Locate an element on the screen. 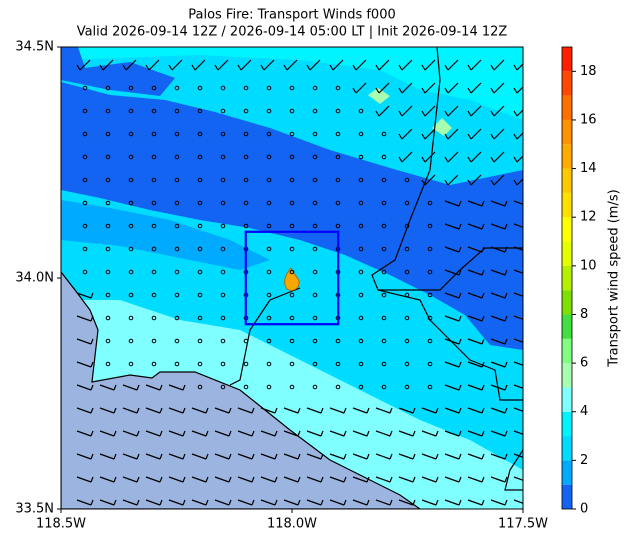  fire-icon is located at coordinates (292, 279).